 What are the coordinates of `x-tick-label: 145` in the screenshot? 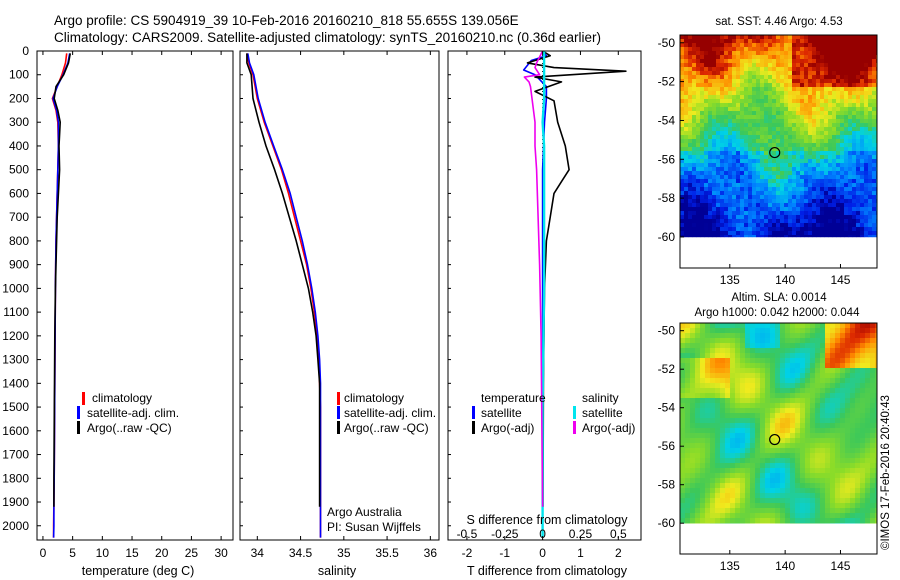 It's located at (840, 280).